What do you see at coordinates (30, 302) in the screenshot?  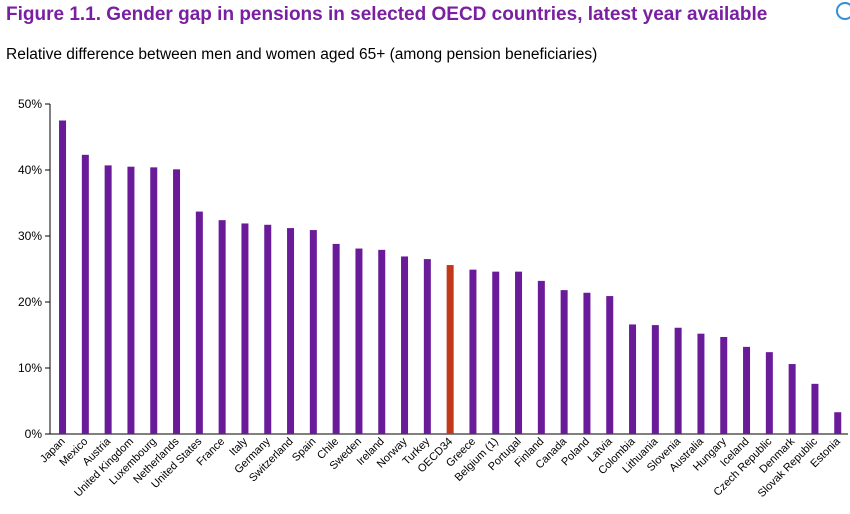 I see `y-tick-label: 20%` at bounding box center [30, 302].